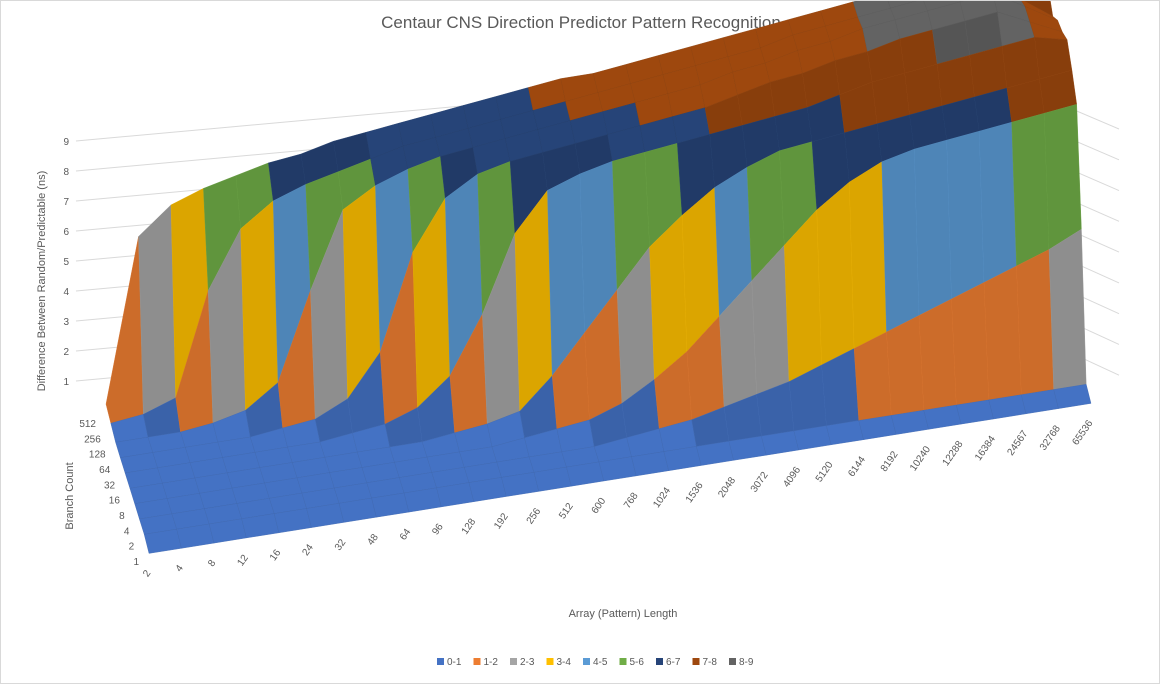 The height and width of the screenshot is (684, 1160). What do you see at coordinates (276, 555) in the screenshot?
I see `x-tick-label: 16` at bounding box center [276, 555].